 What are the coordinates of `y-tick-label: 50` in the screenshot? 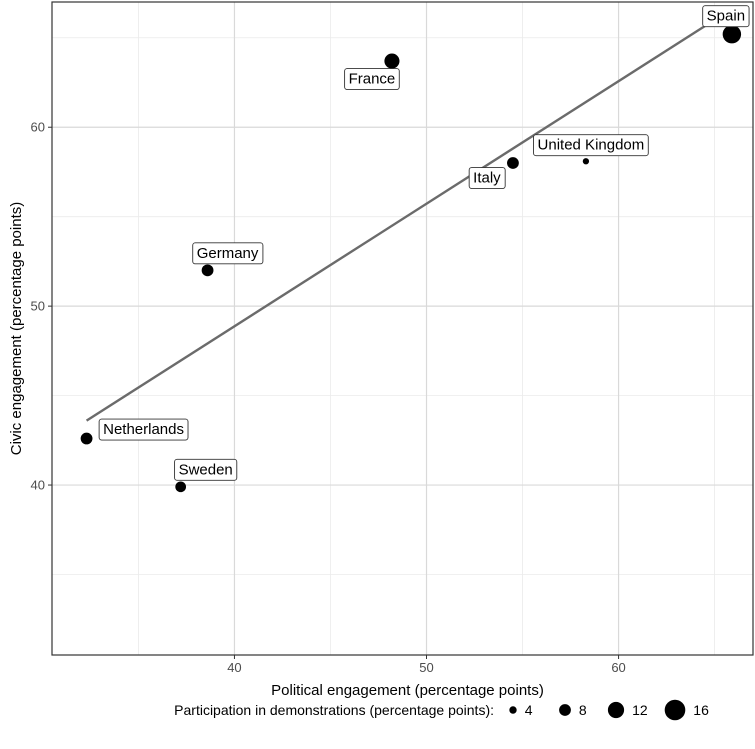 It's located at (38, 306).